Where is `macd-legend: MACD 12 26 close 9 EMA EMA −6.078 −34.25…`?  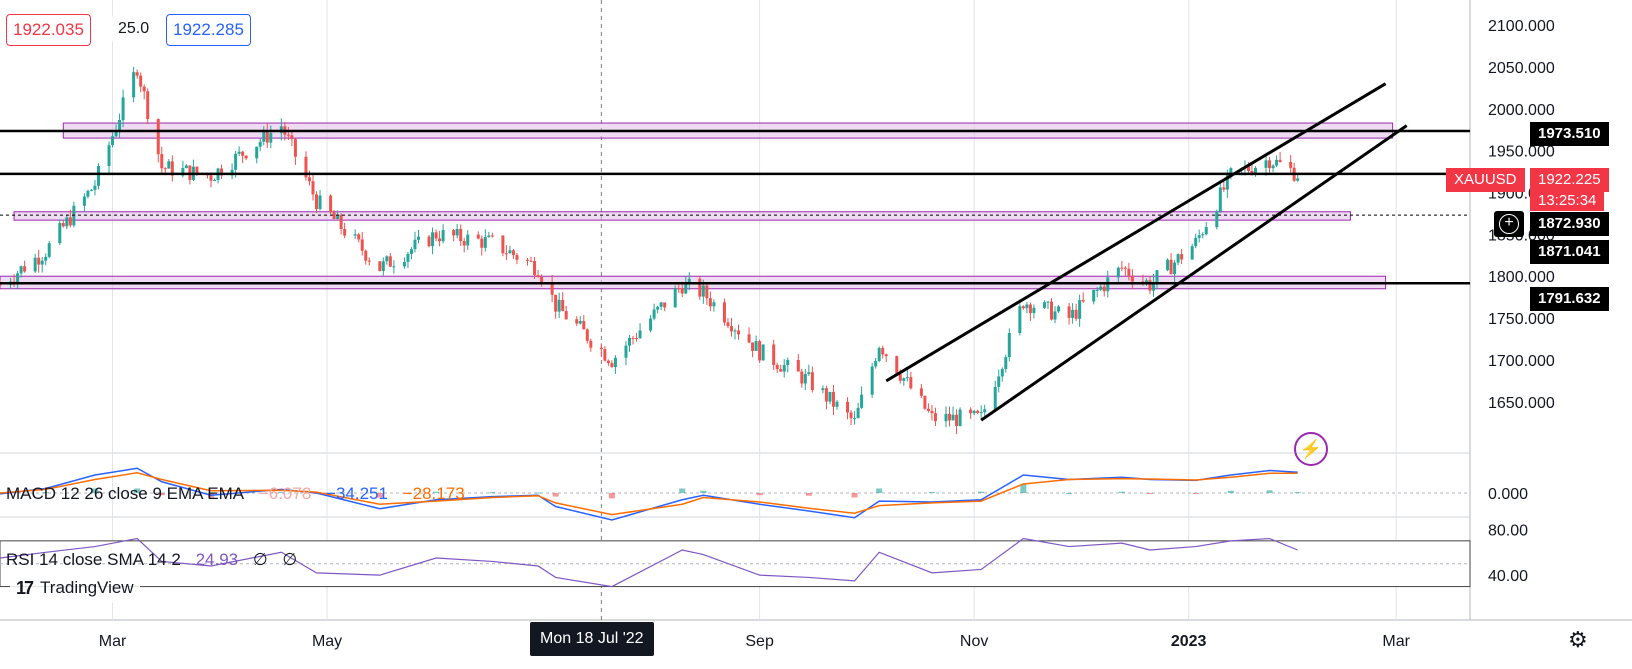
macd-legend: MACD 12 26 close 9 EMA EMA −6.078 −34.25… is located at coordinates (240, 494).